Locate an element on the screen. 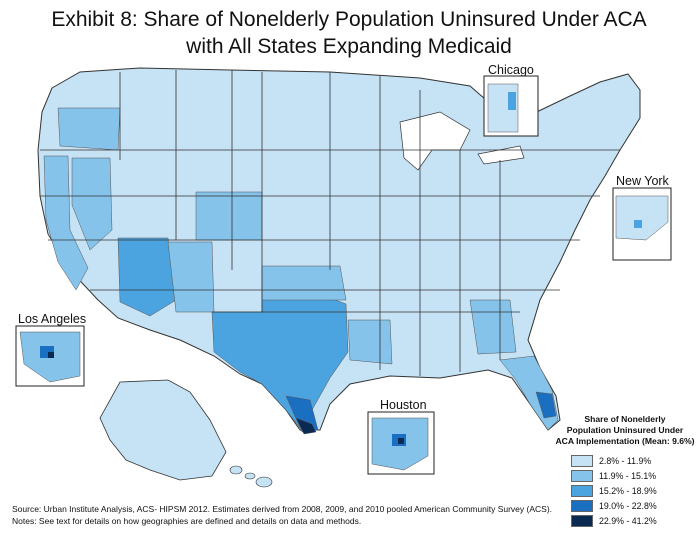 The height and width of the screenshot is (539, 698). region-oklahoma is located at coordinates (304, 283).